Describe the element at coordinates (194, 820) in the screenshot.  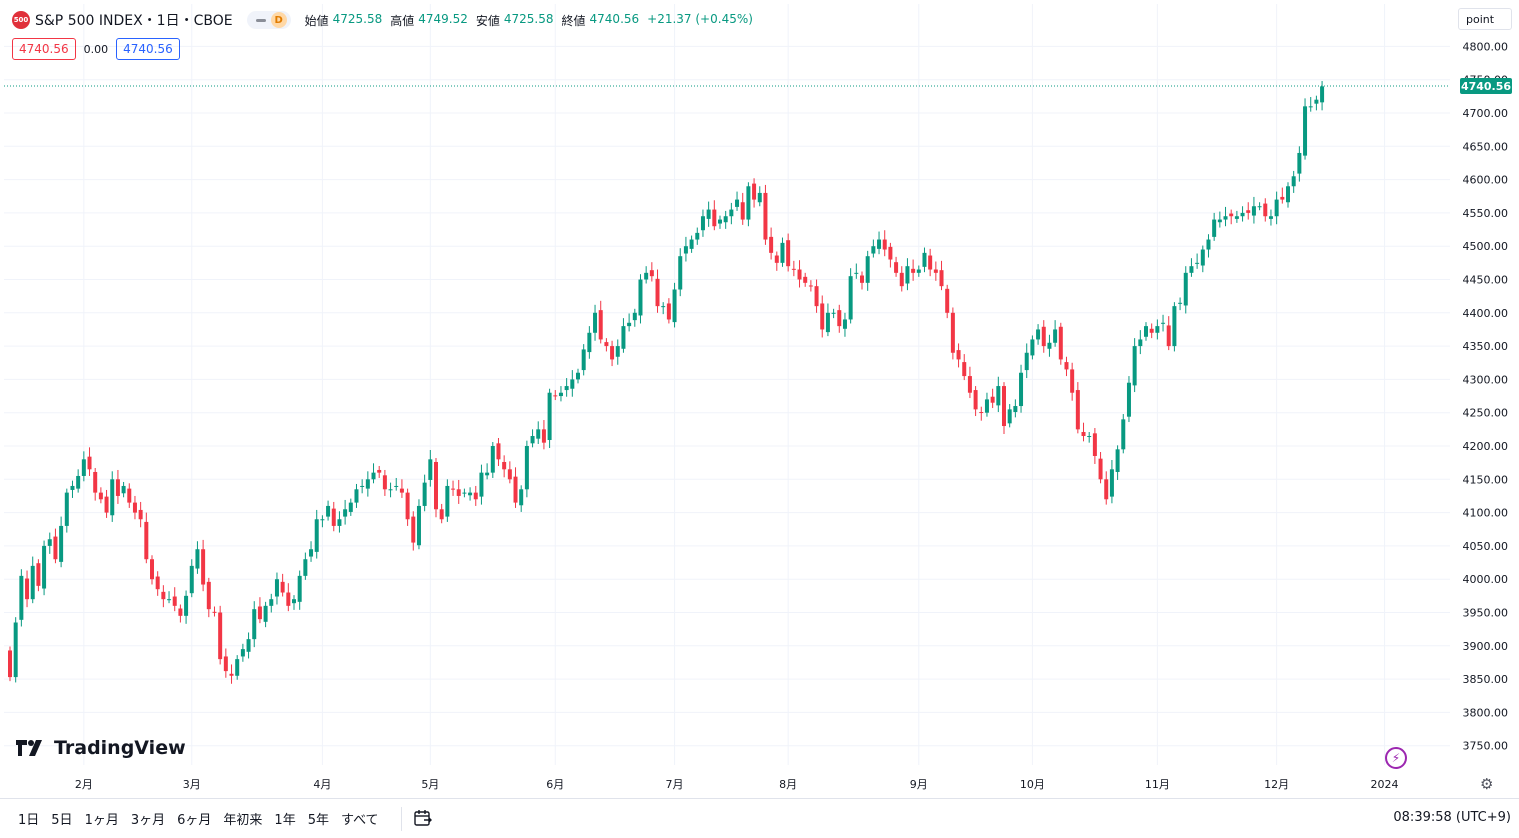
I see `range-6m: 6ヶ月` at that location.